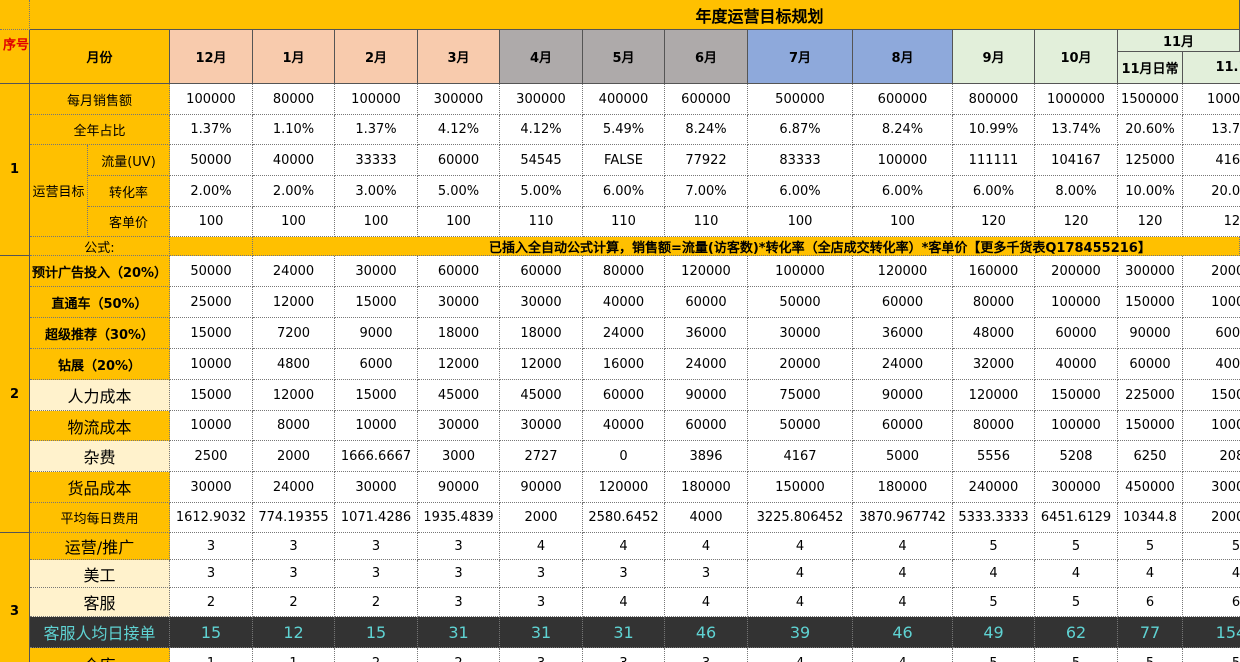 The width and height of the screenshot is (1240, 662). Describe the element at coordinates (1150, 518) in the screenshot. I see `value-cell: 10344.8` at that location.